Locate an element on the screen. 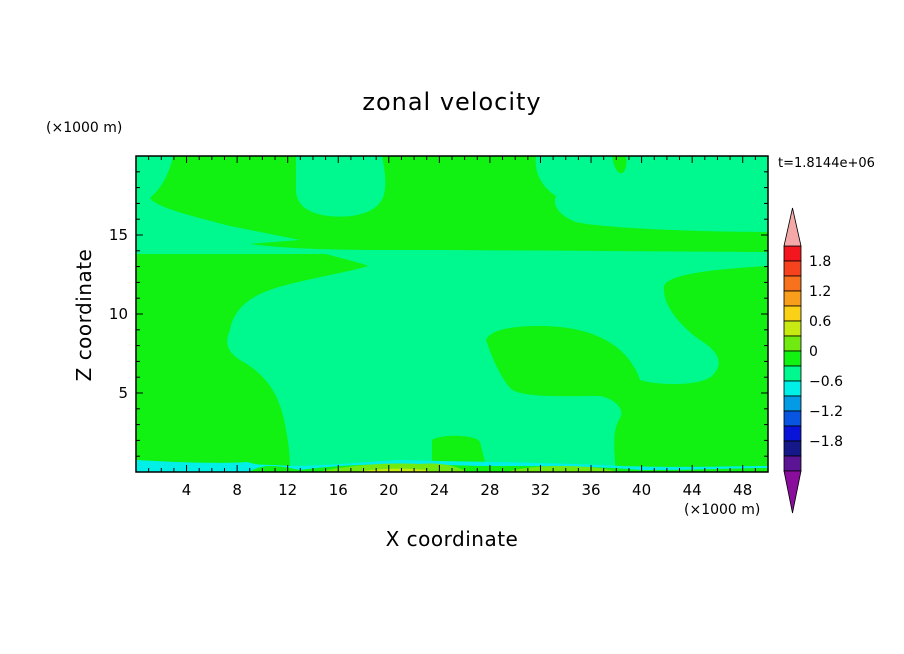  x-tick-label: 24 is located at coordinates (439, 490).